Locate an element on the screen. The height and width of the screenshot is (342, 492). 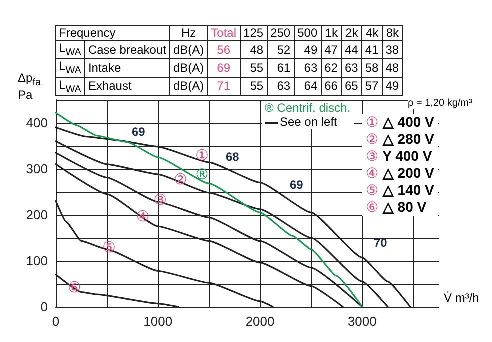
text: 52 is located at coordinates (280, 49).